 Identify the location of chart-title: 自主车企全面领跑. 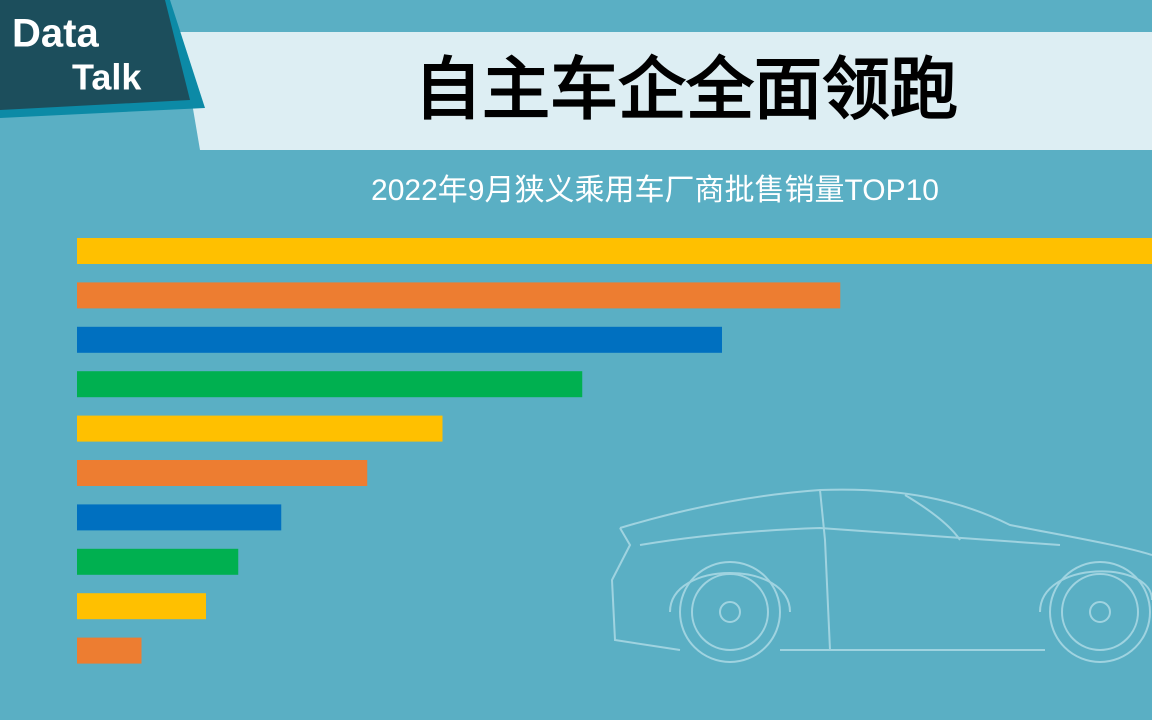
(686, 90).